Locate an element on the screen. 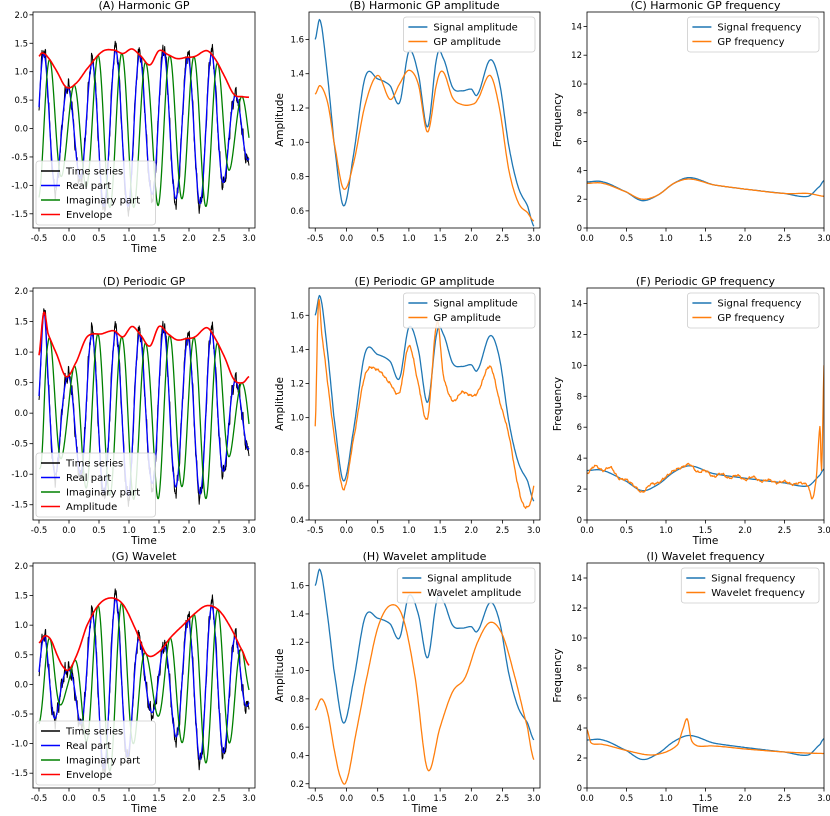 The width and height of the screenshot is (830, 816). series-line-real-part is located at coordinates (144, 404).